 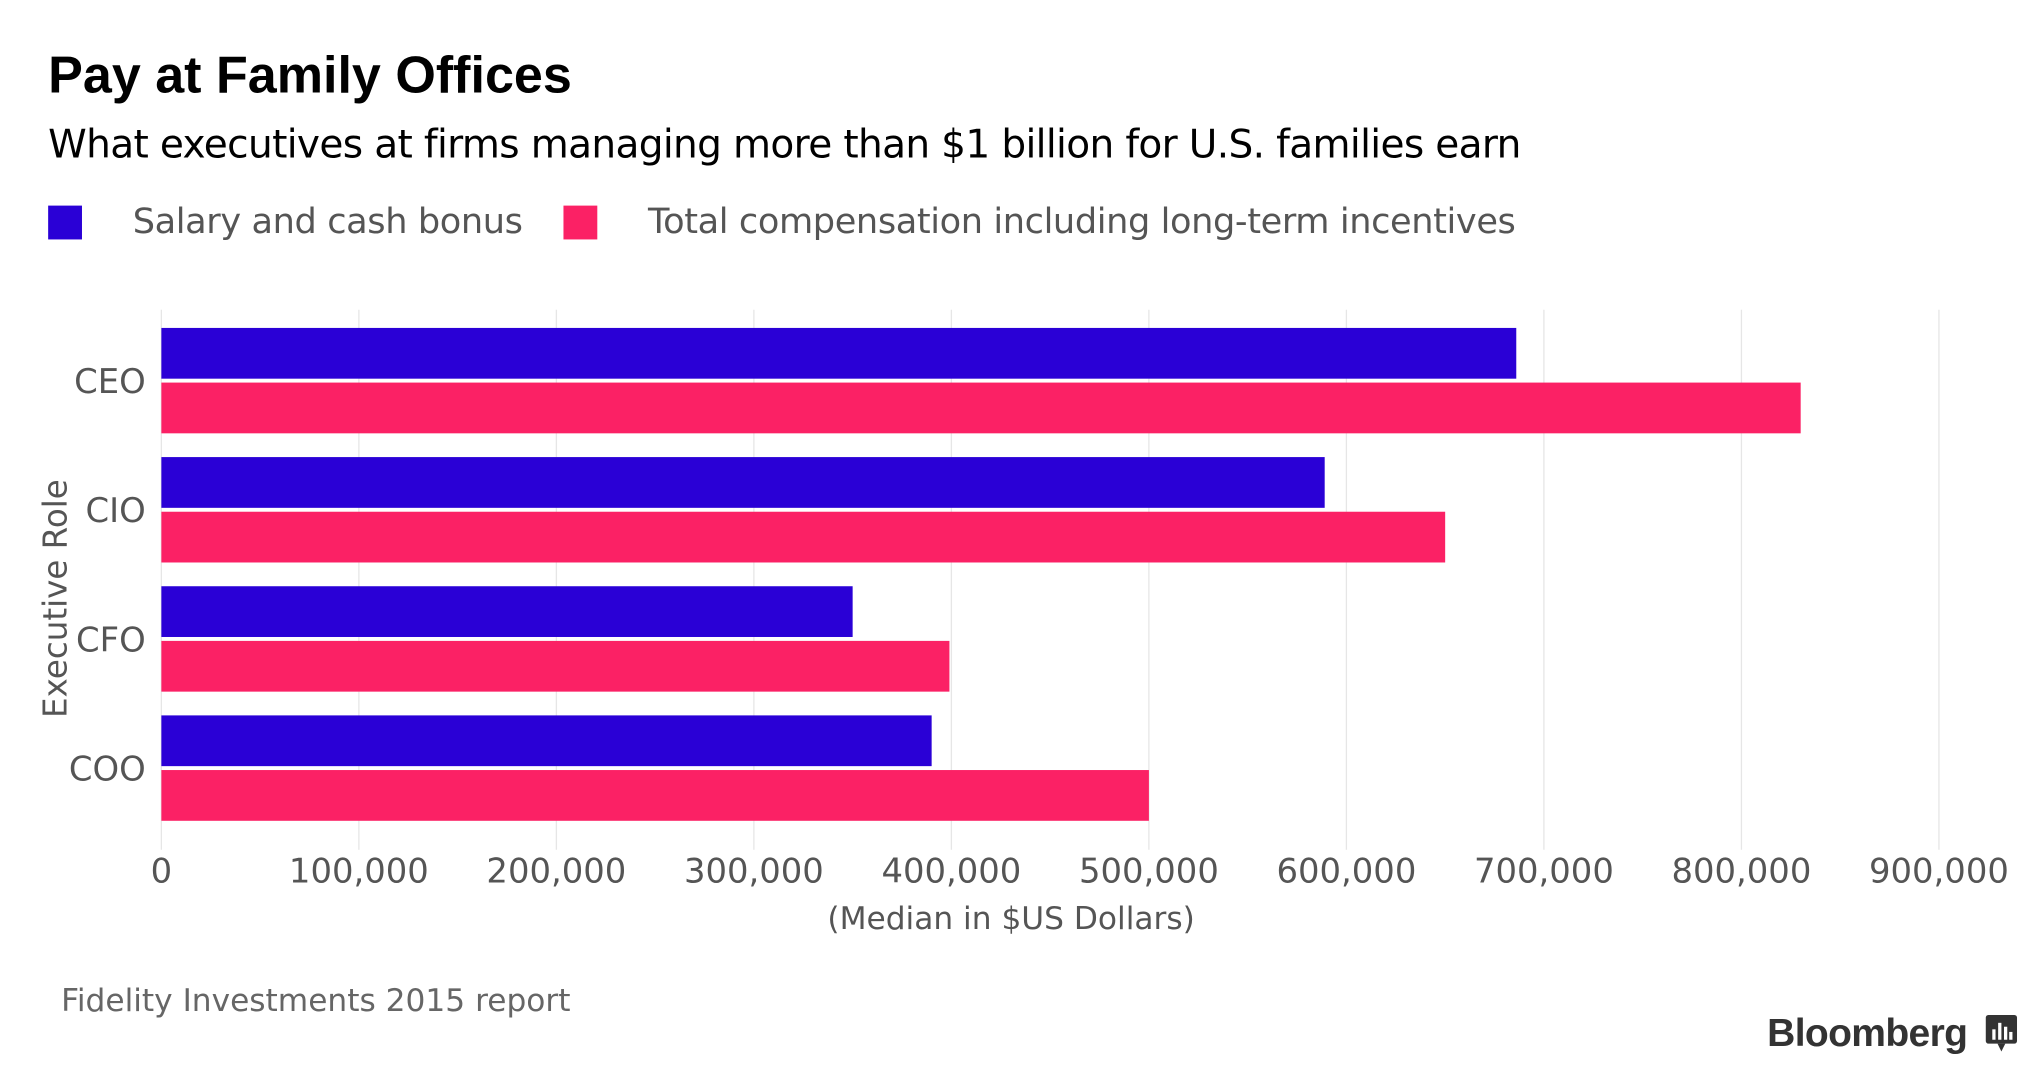 I want to click on legend-label-salary: Salary and cash bonus, so click(x=327, y=222).